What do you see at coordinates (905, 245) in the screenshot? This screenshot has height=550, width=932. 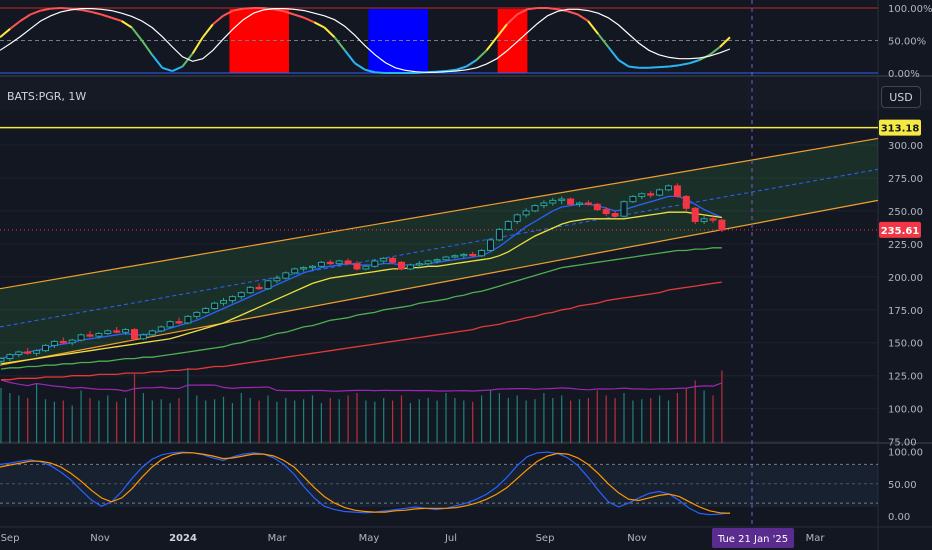 I see `price-axis-tick-label: 225.00` at bounding box center [905, 245].